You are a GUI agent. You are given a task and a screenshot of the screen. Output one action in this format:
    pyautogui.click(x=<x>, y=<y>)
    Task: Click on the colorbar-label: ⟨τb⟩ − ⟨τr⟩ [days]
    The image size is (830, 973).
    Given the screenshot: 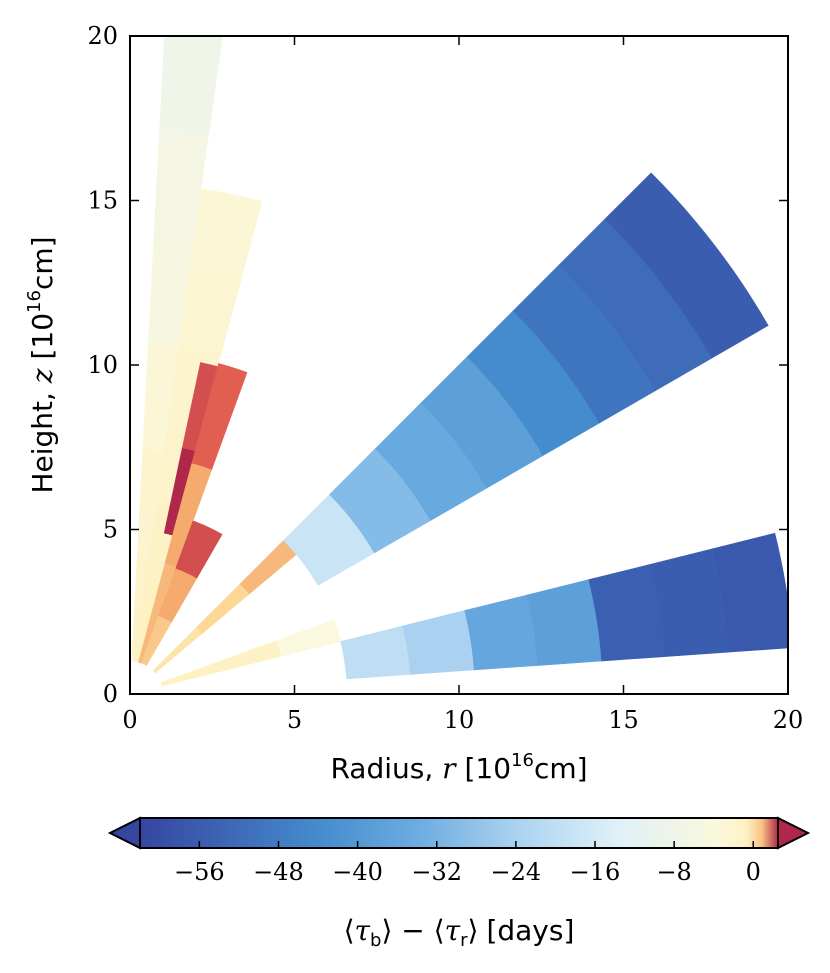 What is the action you would take?
    pyautogui.click(x=459, y=932)
    